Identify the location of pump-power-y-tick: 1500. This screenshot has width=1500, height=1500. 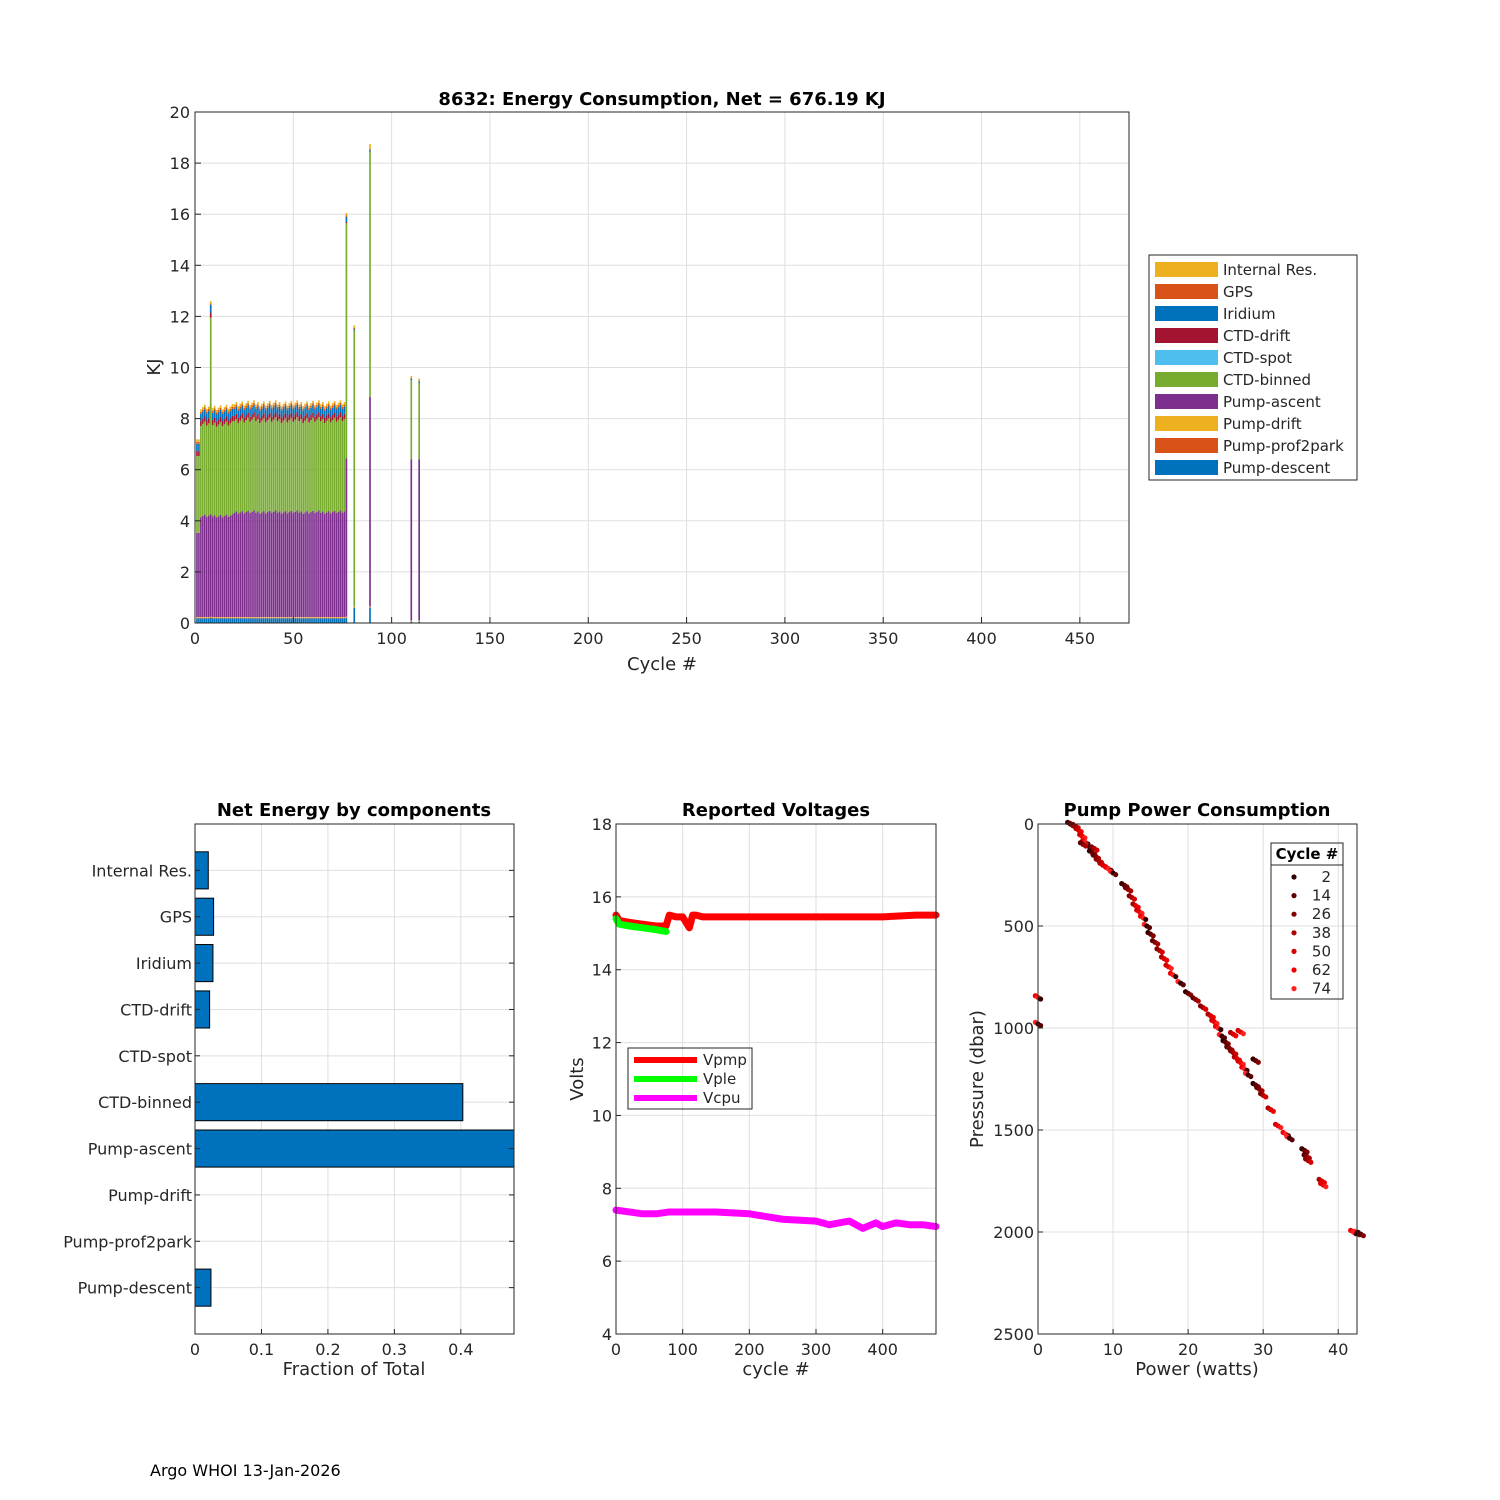
(1013, 1130).